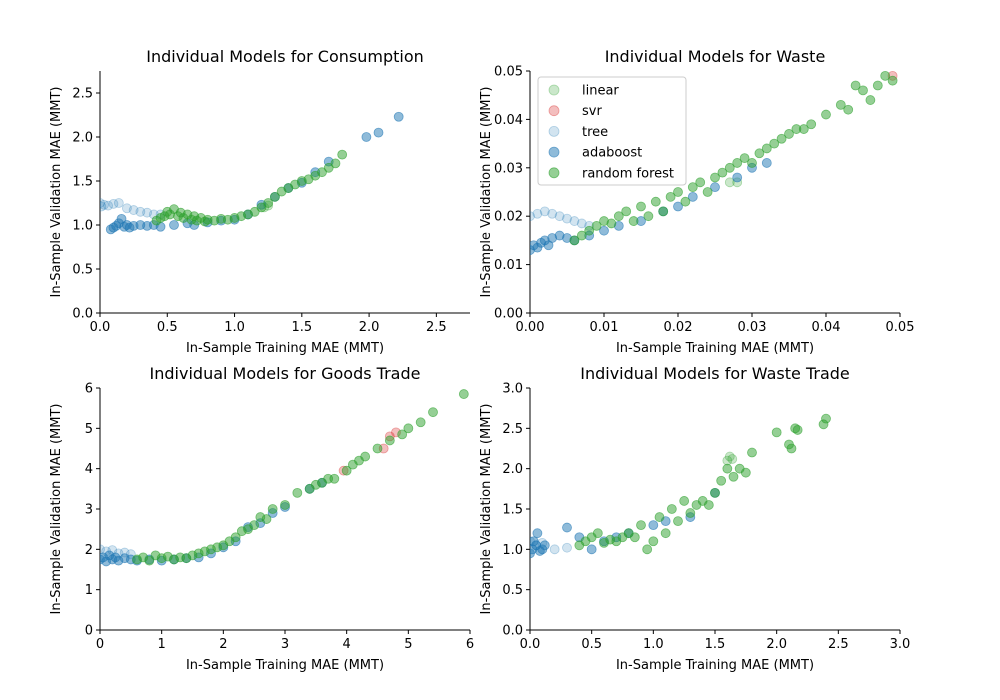 This screenshot has width=1000, height=700. What do you see at coordinates (628, 173) in the screenshot?
I see `legend-label-random-forest: random forest` at bounding box center [628, 173].